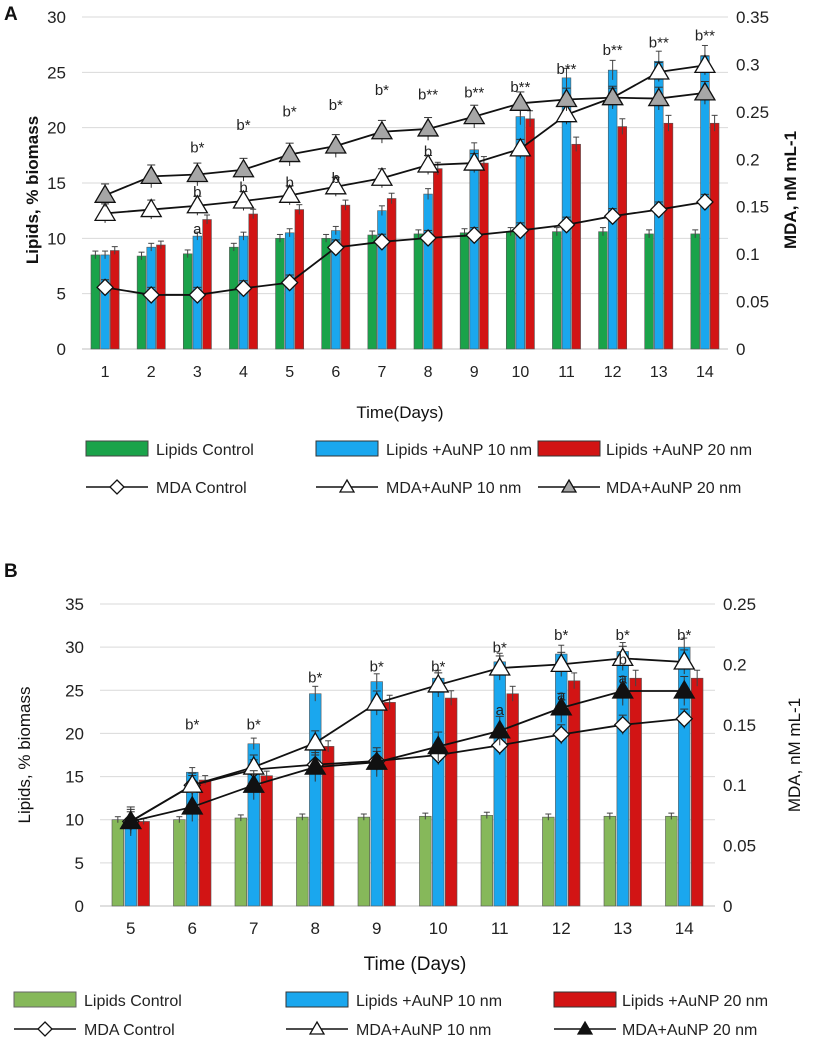  Describe the element at coordinates (347, 448) in the screenshot. I see `legend-a-swatch-lipids-aunp10` at that location.